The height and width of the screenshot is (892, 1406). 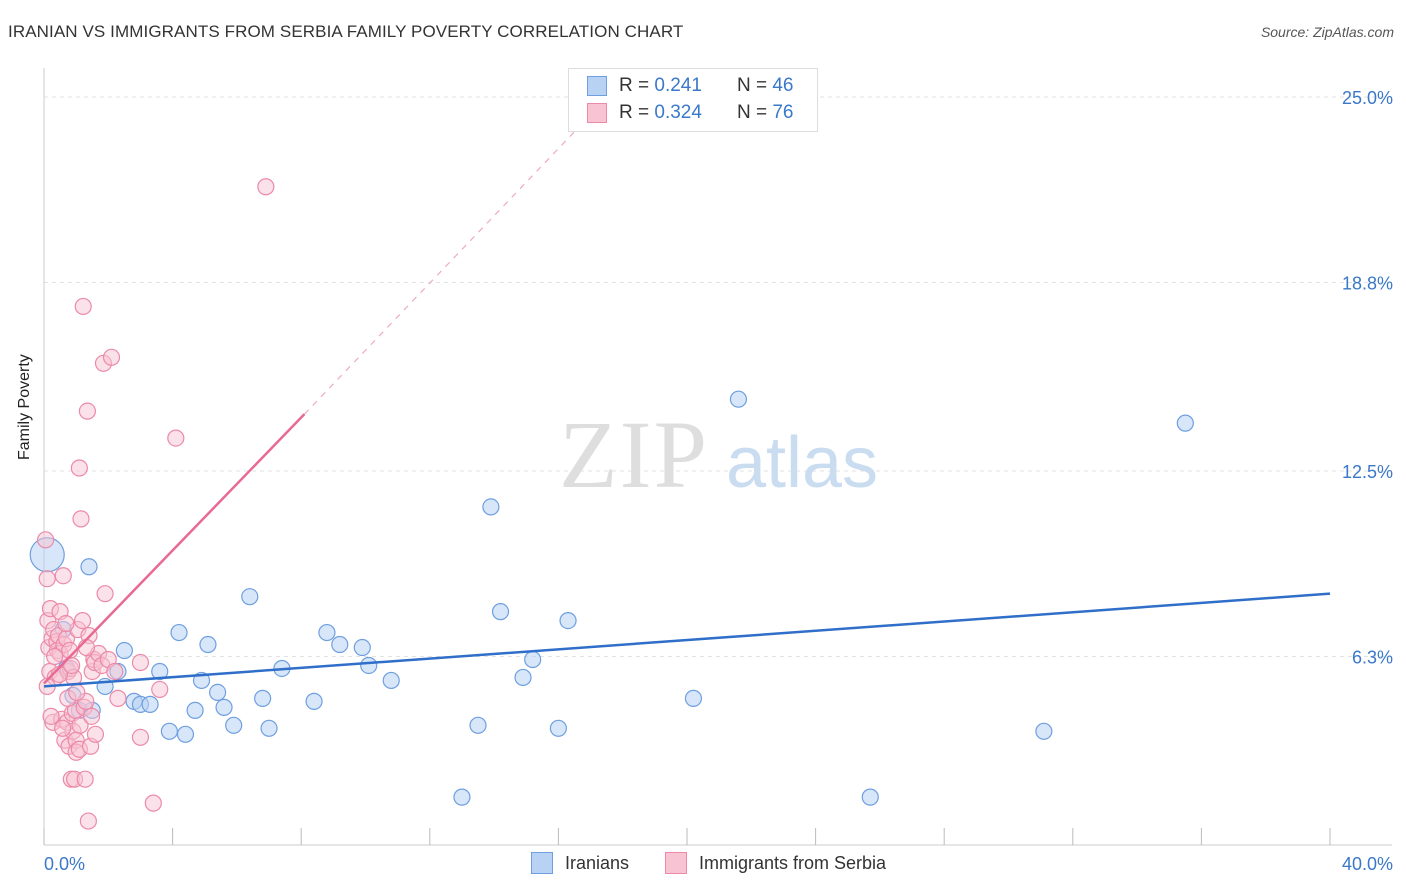 What do you see at coordinates (174, 549) in the screenshot?
I see `serbia-trend-line` at bounding box center [174, 549].